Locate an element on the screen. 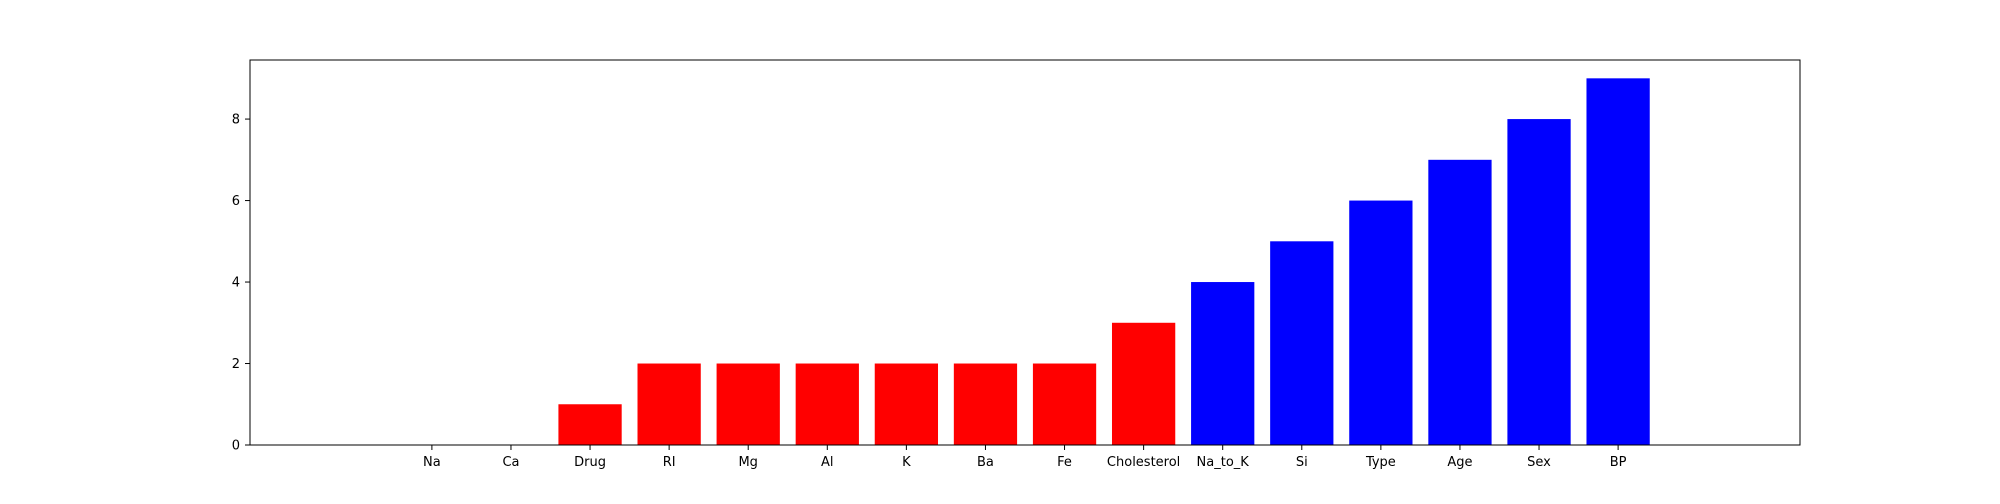 The image size is (2000, 504). x-tick-label: Mg is located at coordinates (747, 462).